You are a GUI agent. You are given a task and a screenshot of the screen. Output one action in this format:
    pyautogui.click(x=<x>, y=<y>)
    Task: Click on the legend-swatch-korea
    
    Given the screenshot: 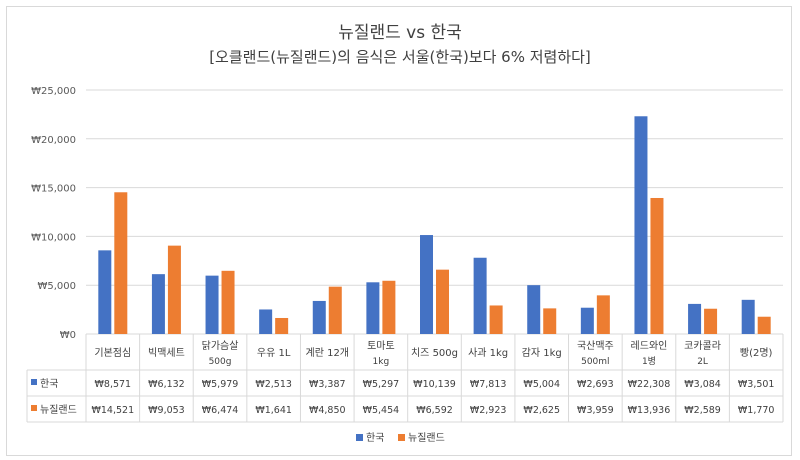 What is the action you would take?
    pyautogui.click(x=359, y=437)
    